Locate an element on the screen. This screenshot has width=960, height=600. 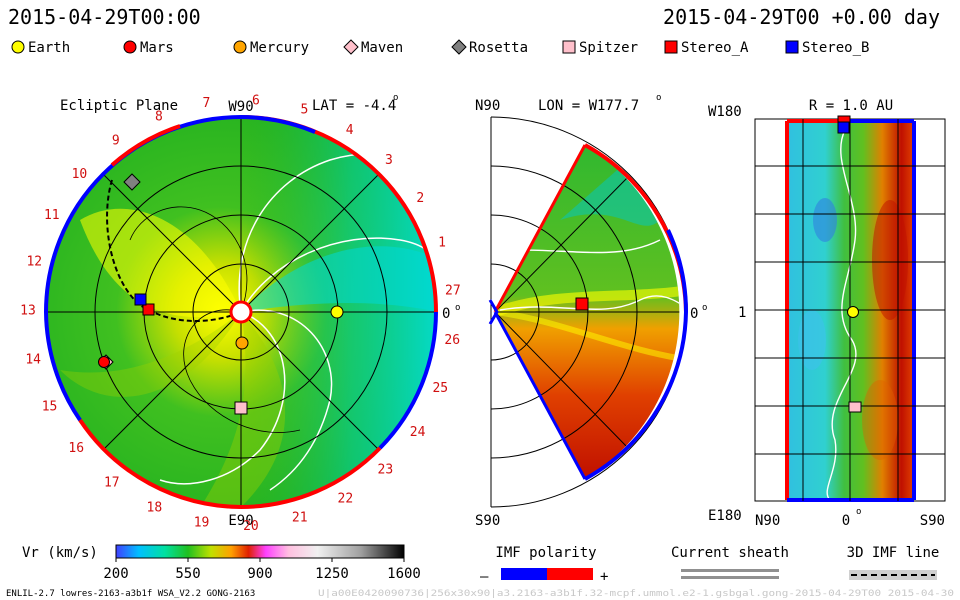
ecliptic-title: Ecliptic Plane is located at coordinates (119, 106).